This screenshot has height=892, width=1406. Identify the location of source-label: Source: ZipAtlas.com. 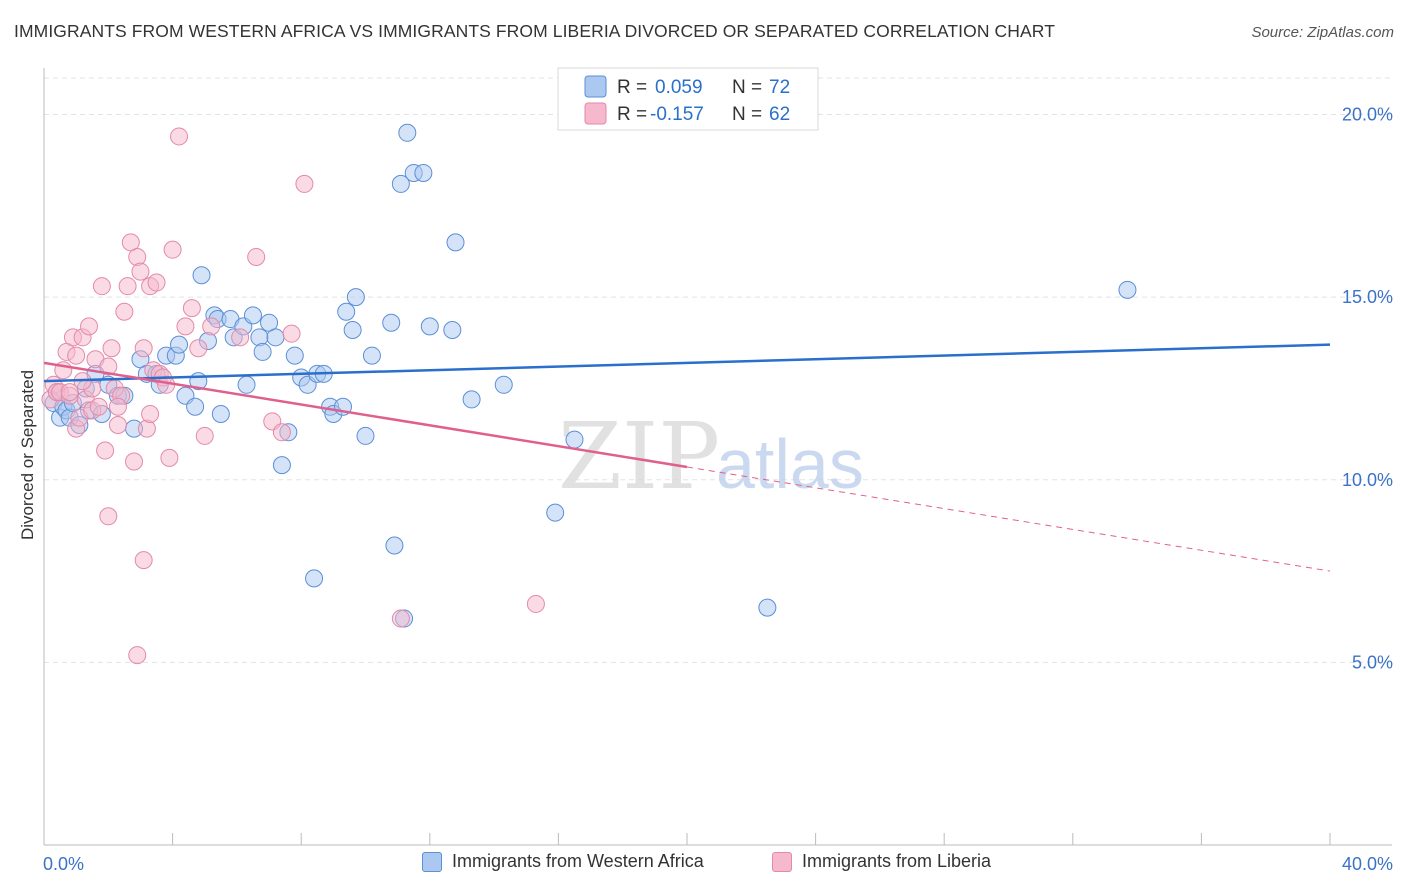
(1322, 32).